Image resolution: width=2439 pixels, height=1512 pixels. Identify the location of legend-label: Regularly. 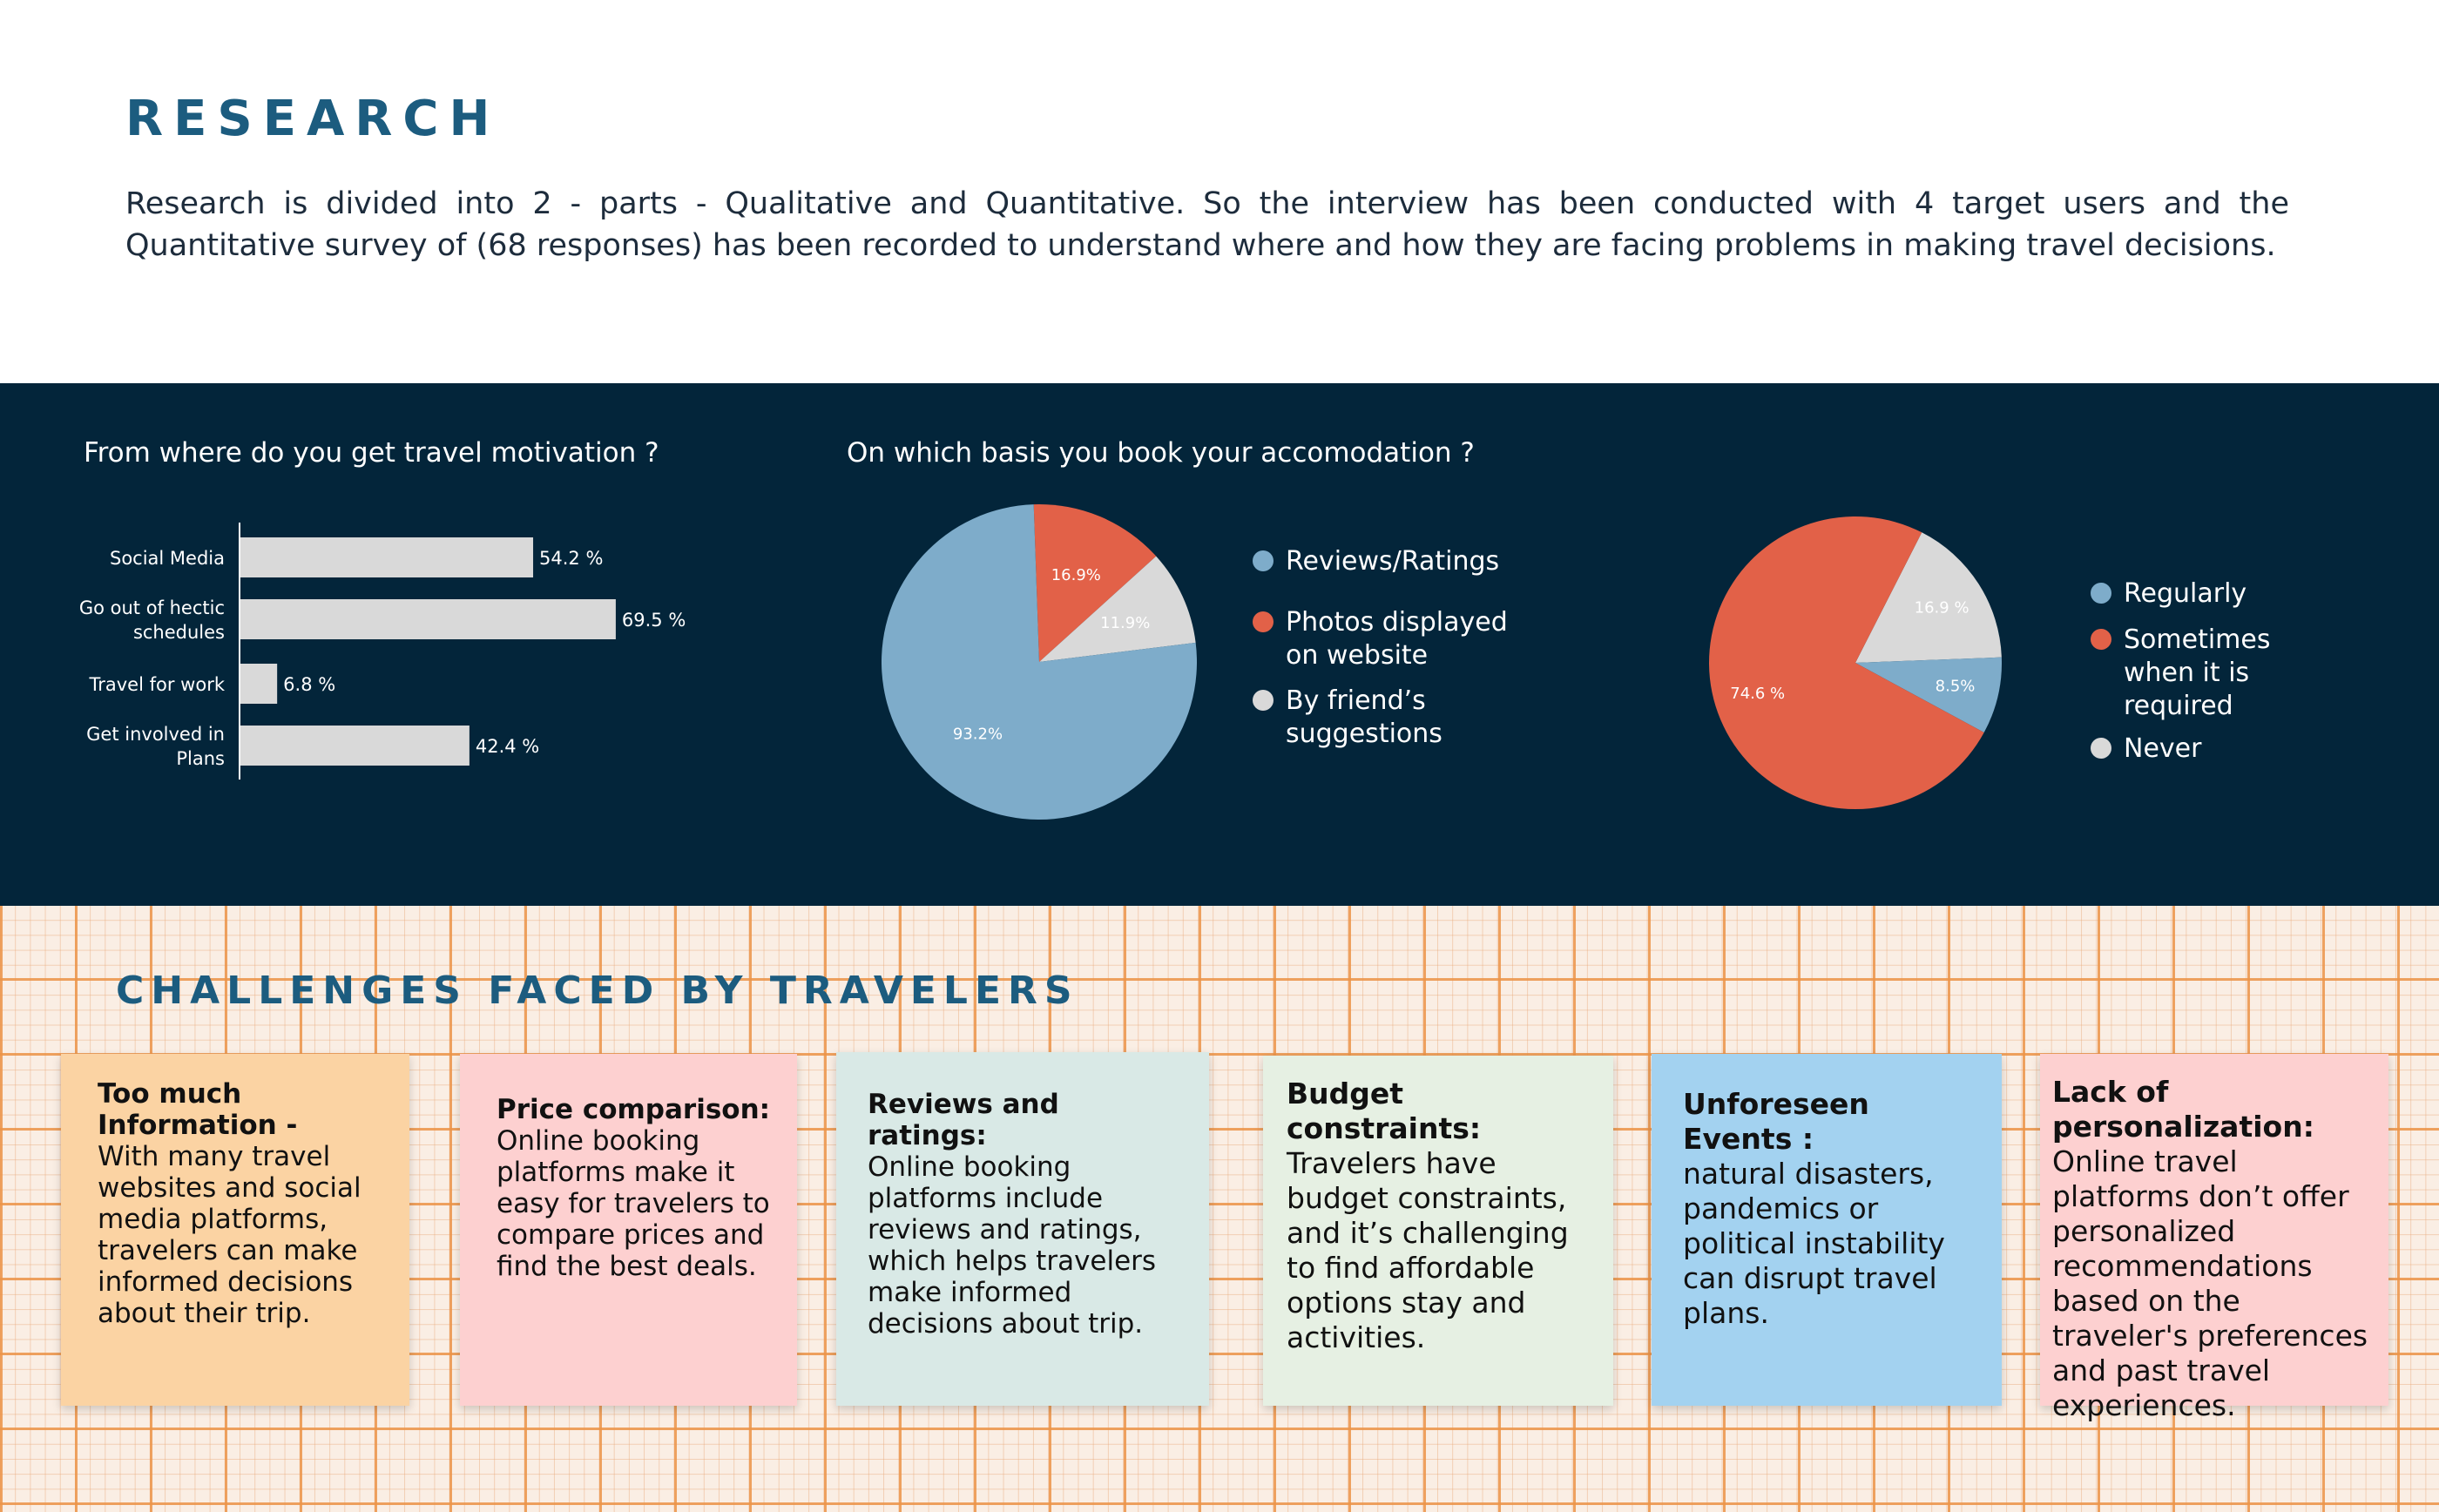
(2185, 593).